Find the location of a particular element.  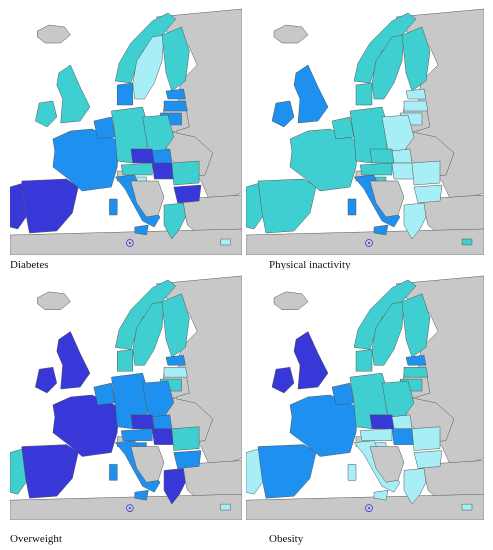

overweight-map-label: Overweight is located at coordinates (36, 539).